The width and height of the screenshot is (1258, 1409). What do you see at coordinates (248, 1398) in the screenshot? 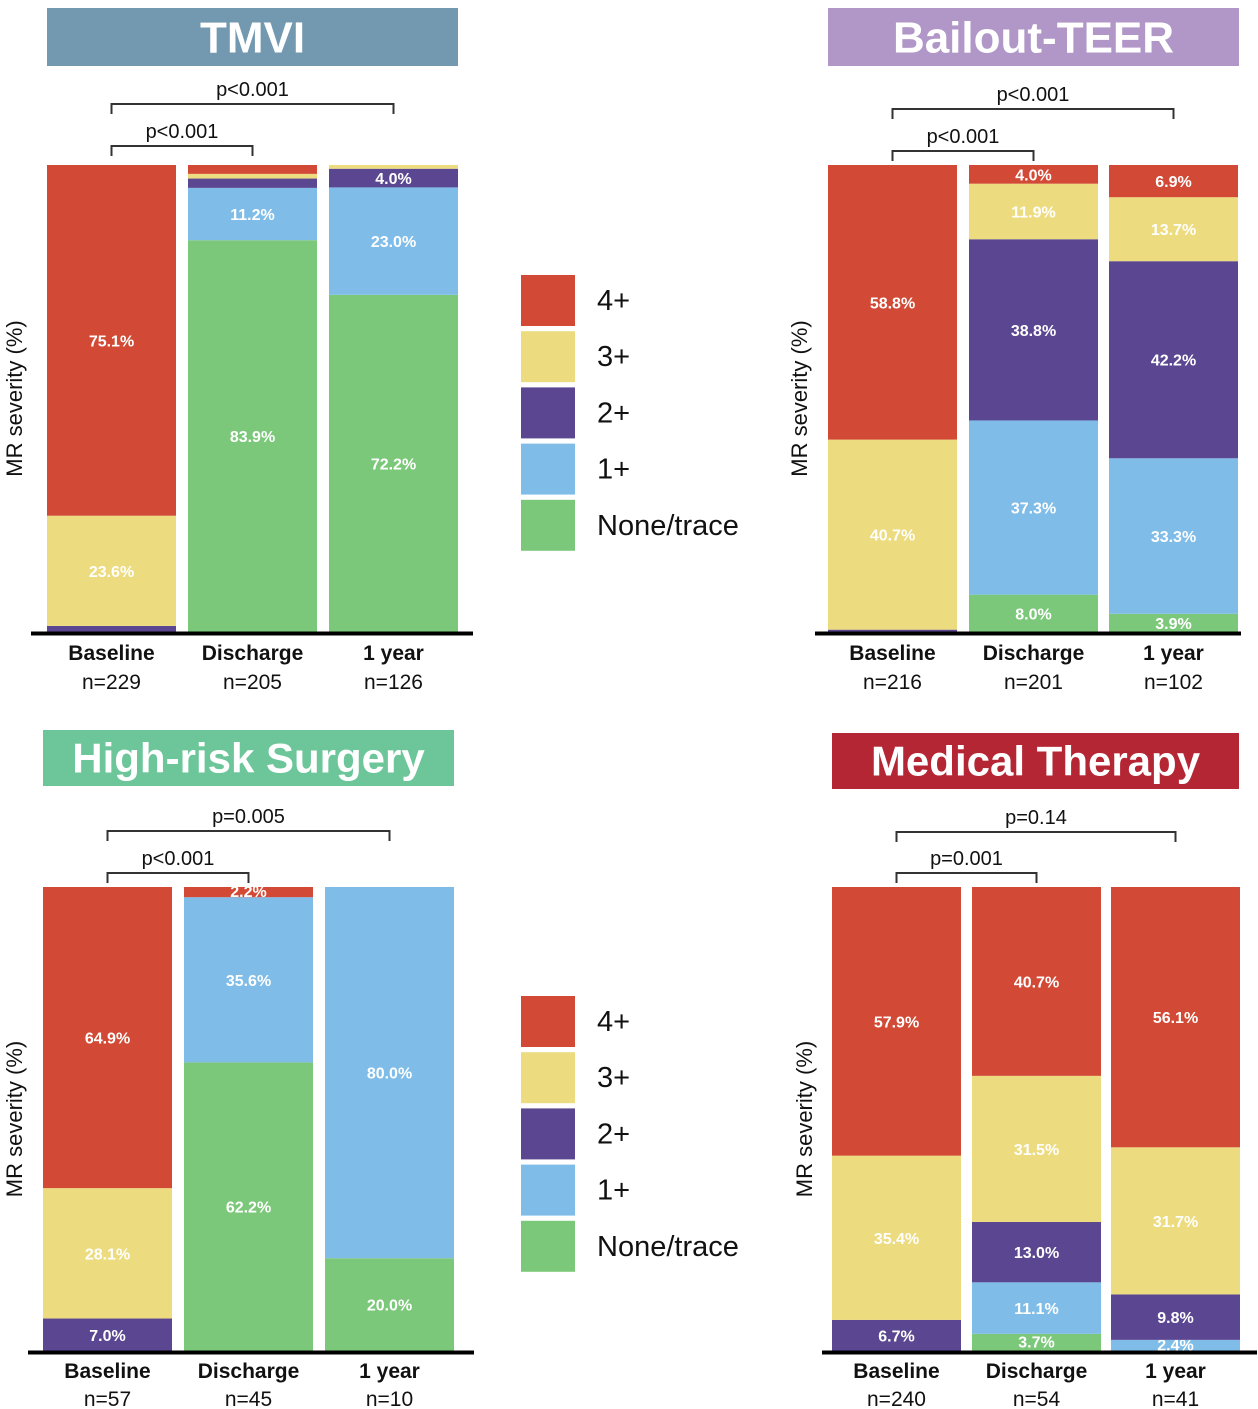
I see `n-label: n=45` at bounding box center [248, 1398].